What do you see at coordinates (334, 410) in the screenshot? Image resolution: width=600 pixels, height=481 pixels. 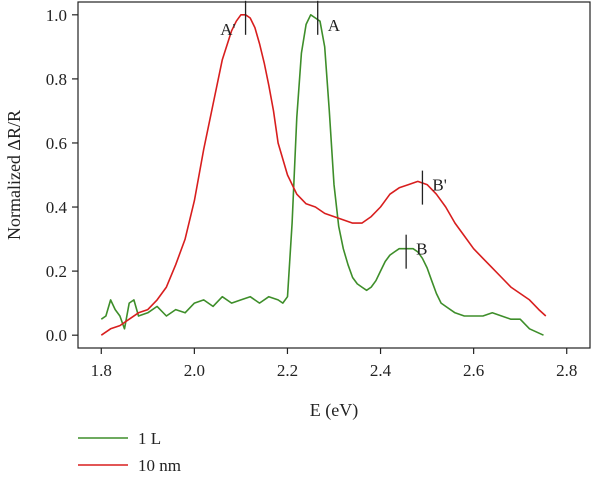 I see `x-axis-title: E (eV)` at bounding box center [334, 410].